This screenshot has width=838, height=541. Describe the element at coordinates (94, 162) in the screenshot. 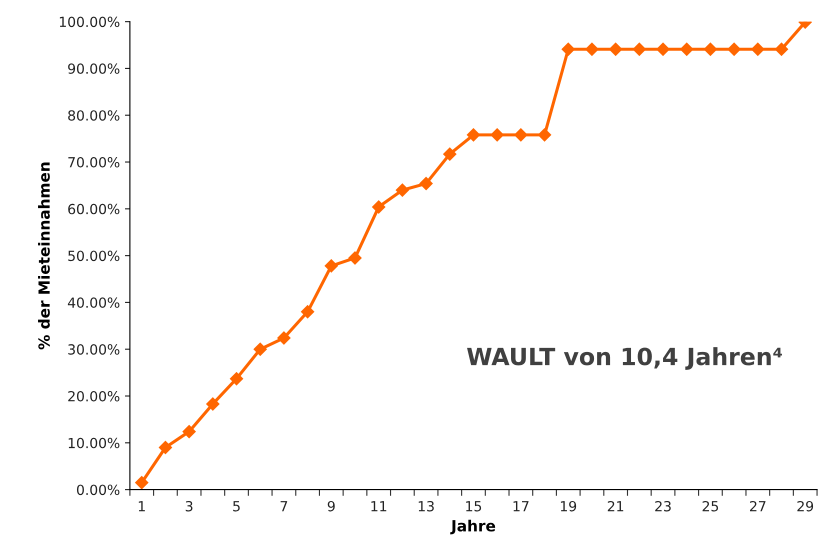

I see `y-tick-label: 70.00%` at that location.